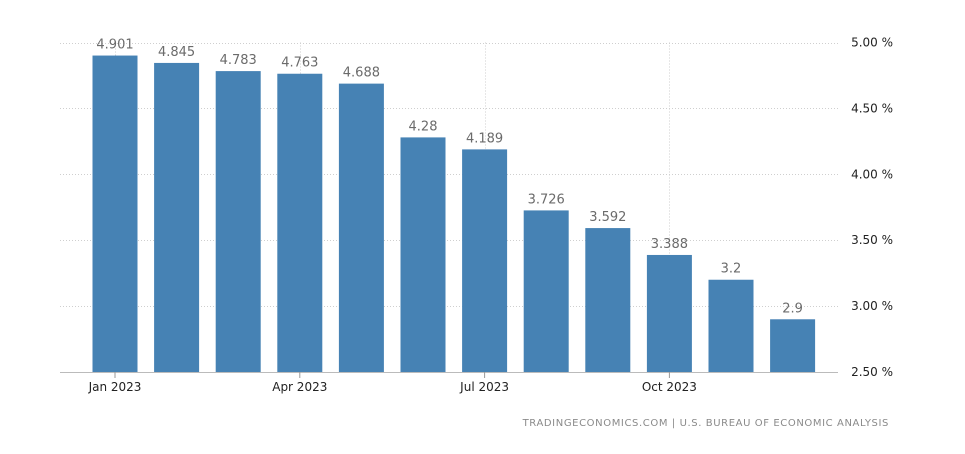  Describe the element at coordinates (484, 138) in the screenshot. I see `value-label: 4.189` at that location.